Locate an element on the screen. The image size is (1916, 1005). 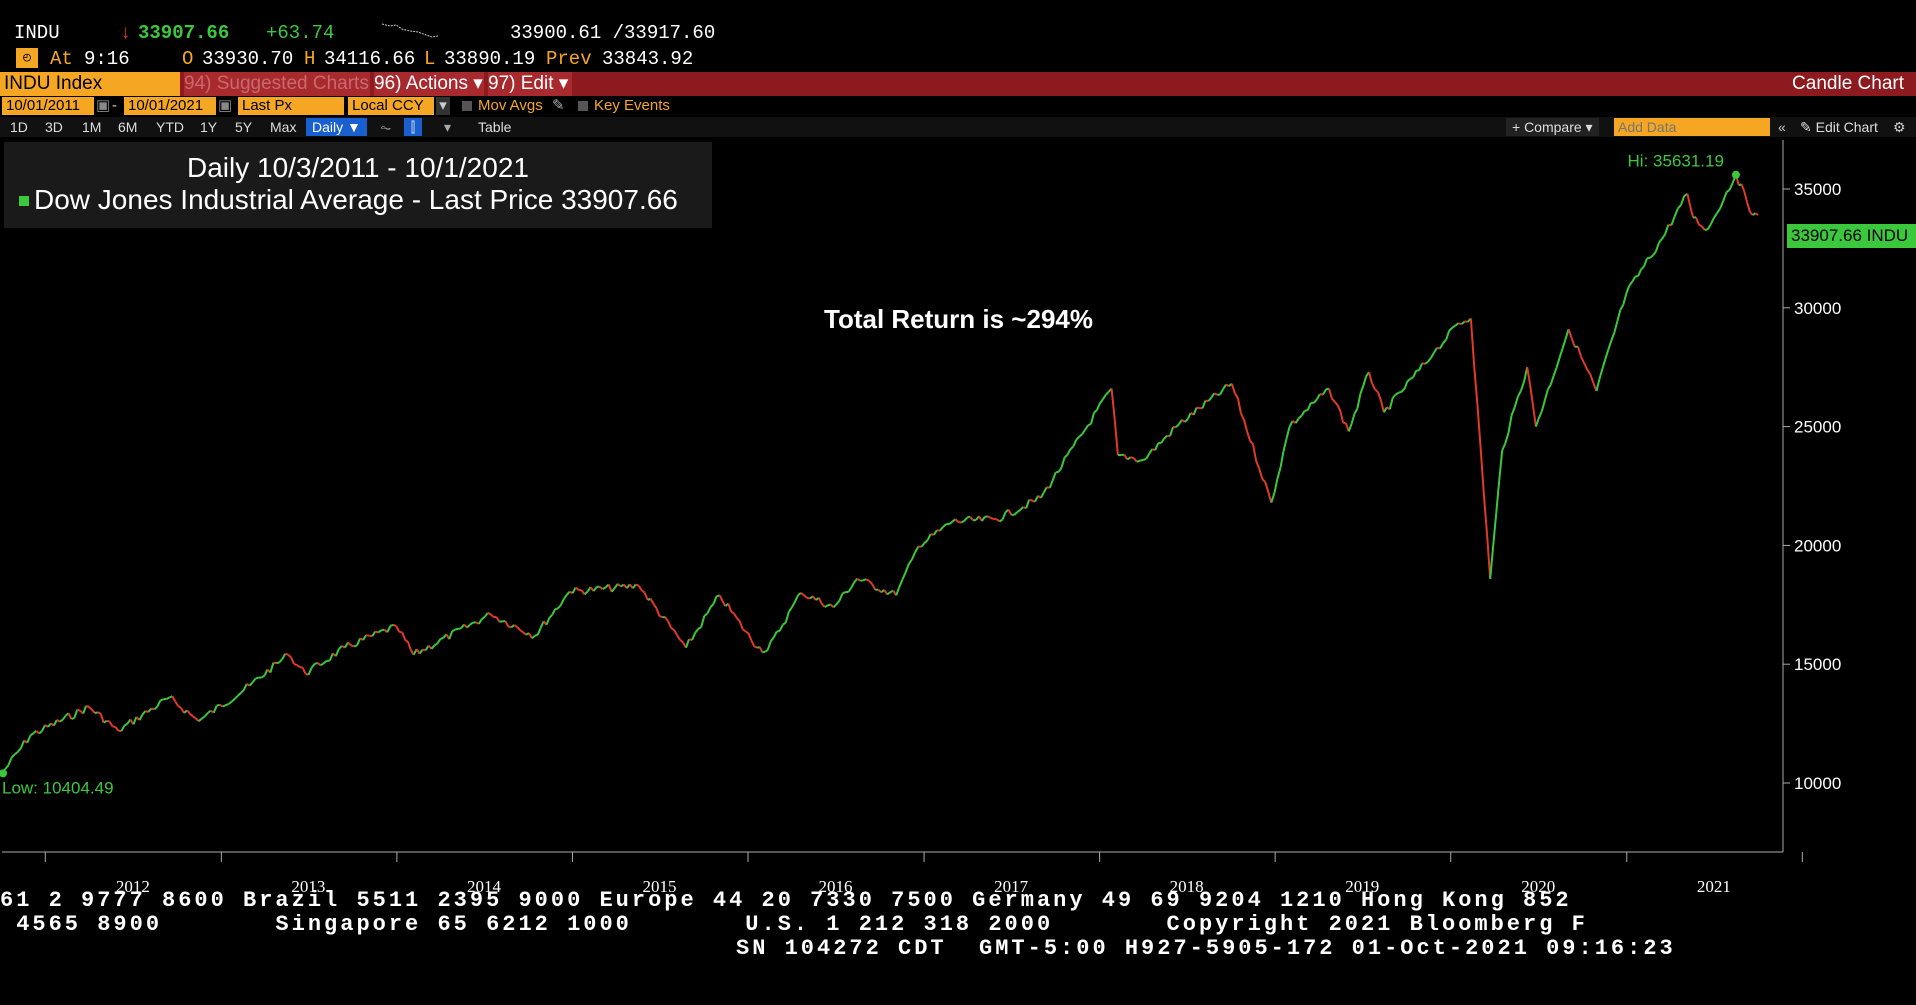
low-price: 33890.19 is located at coordinates (490, 59).